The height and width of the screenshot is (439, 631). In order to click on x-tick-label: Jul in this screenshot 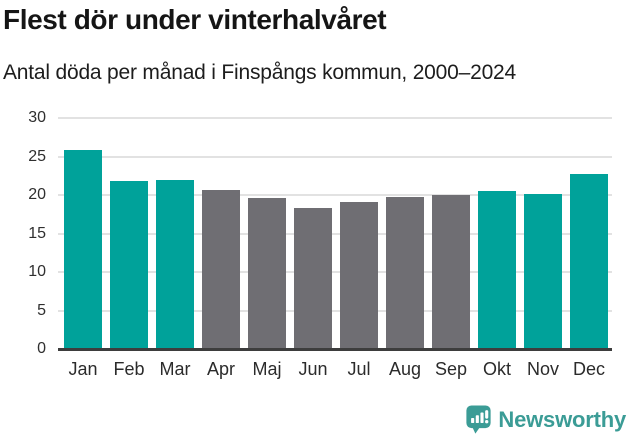, I will do `click(359, 369)`.